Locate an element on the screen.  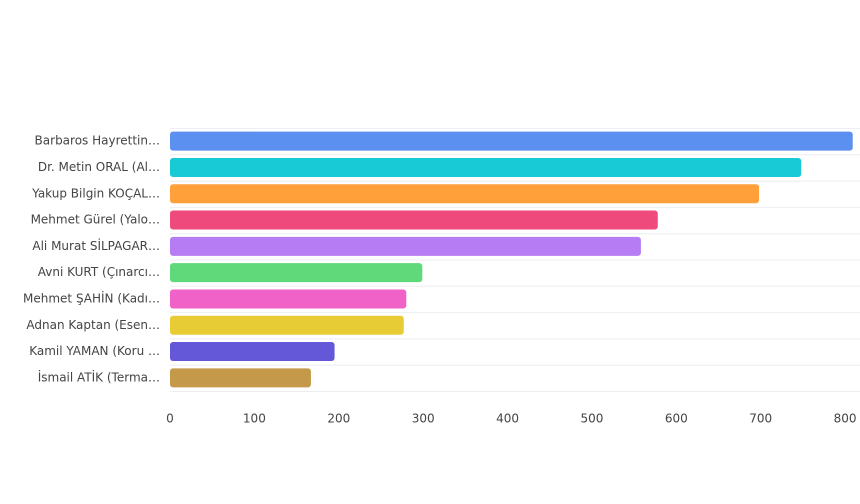
x-tick-label: 200 is located at coordinates (338, 419).